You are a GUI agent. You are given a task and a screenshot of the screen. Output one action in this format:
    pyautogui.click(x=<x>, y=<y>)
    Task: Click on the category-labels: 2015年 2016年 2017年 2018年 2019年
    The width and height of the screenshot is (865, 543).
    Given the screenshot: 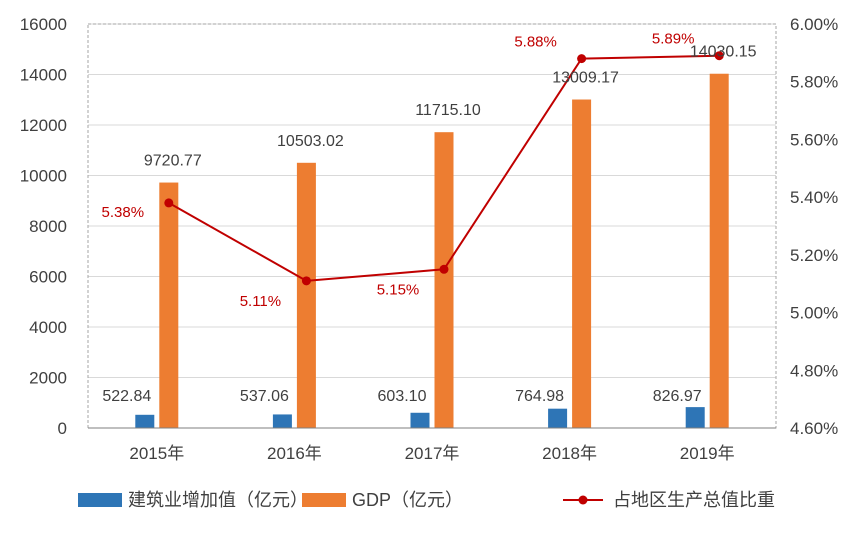 What is the action you would take?
    pyautogui.click(x=431, y=453)
    